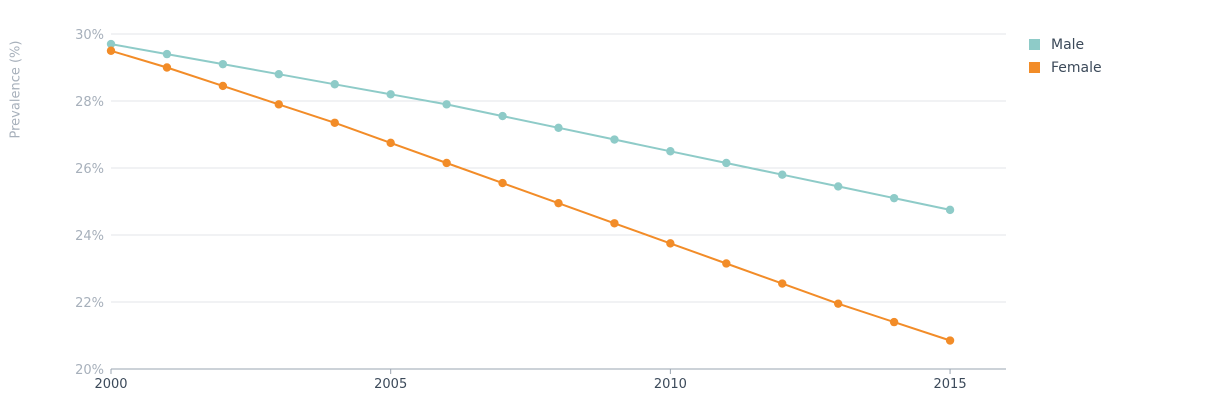  I want to click on y-tick-label: 24%, so click(89, 236).